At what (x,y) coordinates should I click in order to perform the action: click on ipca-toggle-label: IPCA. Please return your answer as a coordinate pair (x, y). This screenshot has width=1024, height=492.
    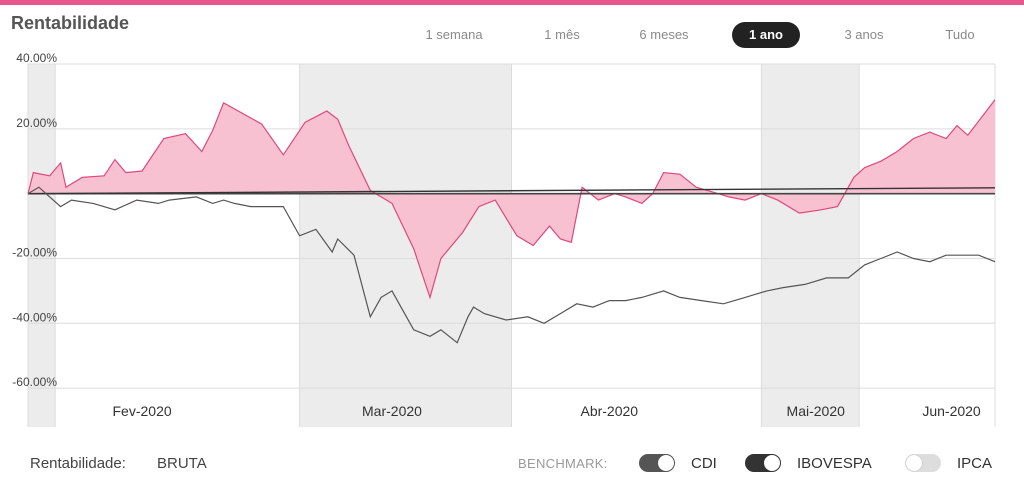
    Looking at the image, I should click on (975, 463).